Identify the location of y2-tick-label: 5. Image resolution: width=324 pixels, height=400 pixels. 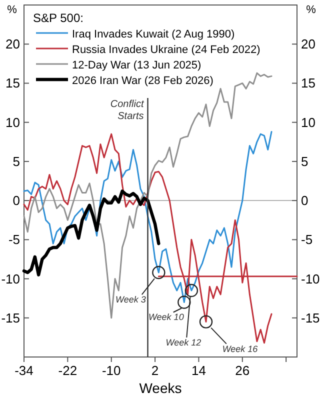
(304, 161).